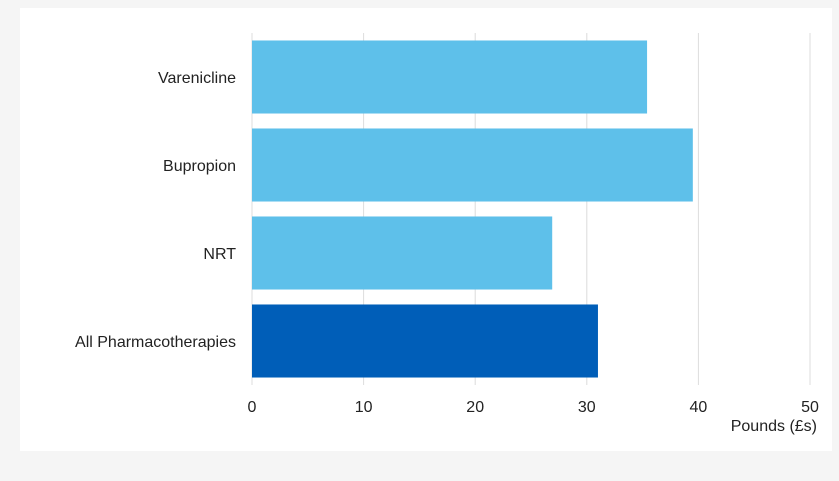 Image resolution: width=839 pixels, height=481 pixels. Describe the element at coordinates (155, 342) in the screenshot. I see `category-label: All Pharmacotherapies` at that location.